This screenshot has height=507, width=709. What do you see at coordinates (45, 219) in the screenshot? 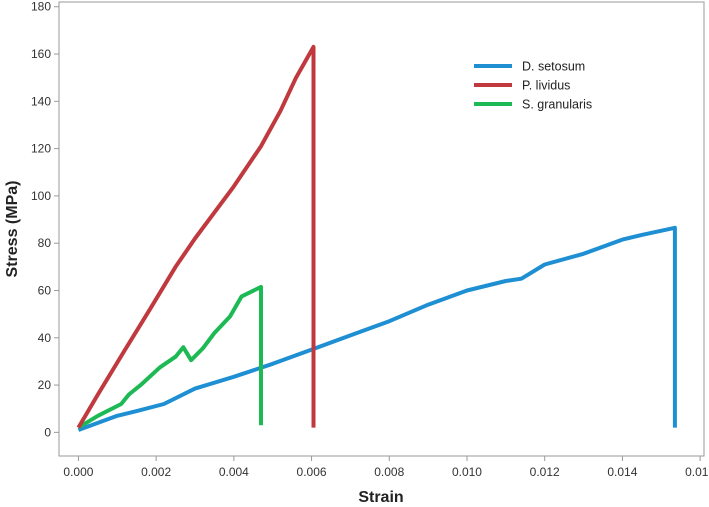
I see `y-axis-ticks: 0 20 40 60 80 100 120 140 160 180` at bounding box center [45, 219].